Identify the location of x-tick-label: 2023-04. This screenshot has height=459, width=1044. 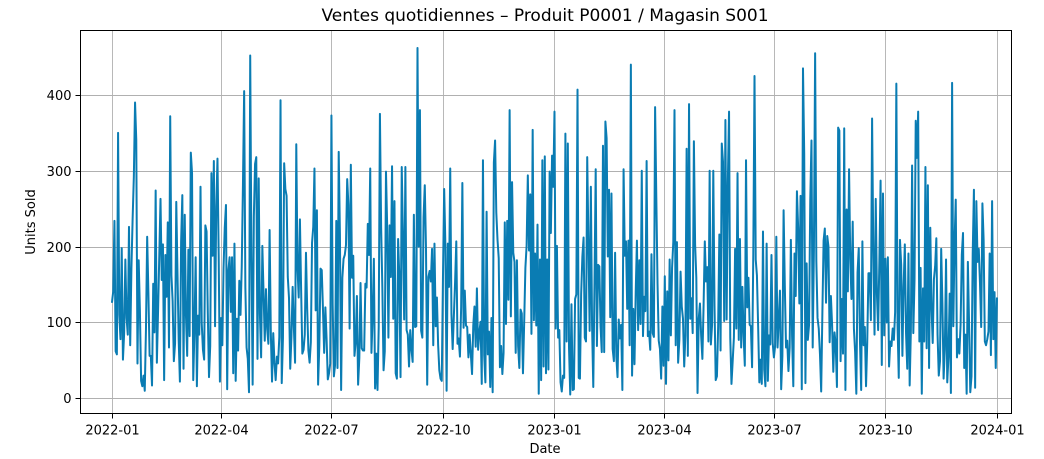
(664, 431).